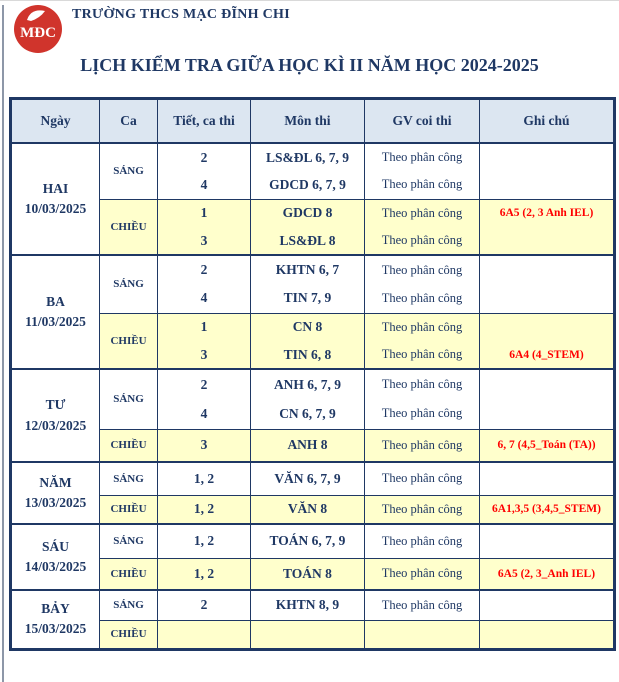 The image size is (619, 682). What do you see at coordinates (55, 629) in the screenshot?
I see `day-date: 15/03/2025` at bounding box center [55, 629].